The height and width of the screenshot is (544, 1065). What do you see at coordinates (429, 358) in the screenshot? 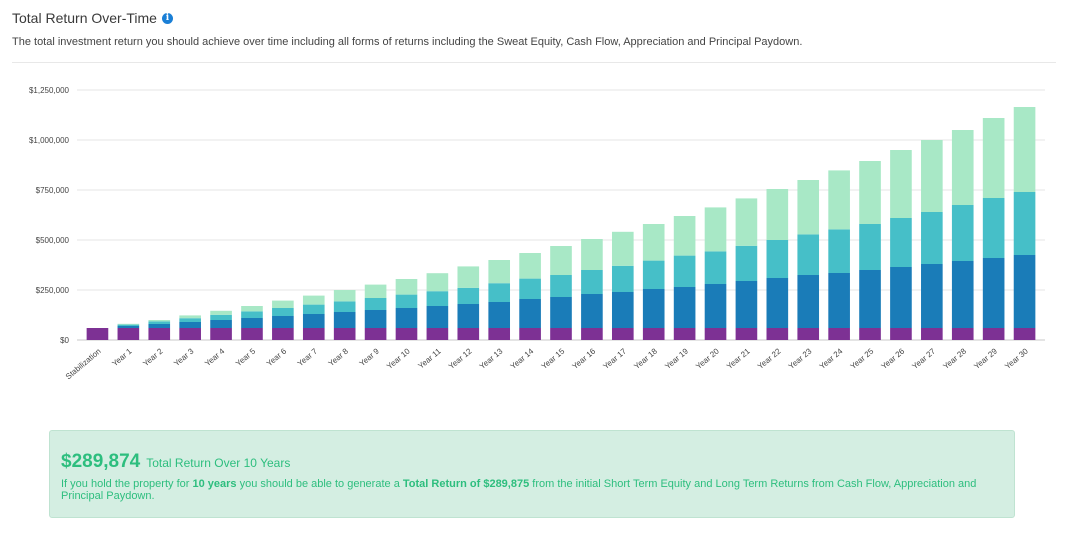
I see `x-tick-label: Year 11` at bounding box center [429, 358].